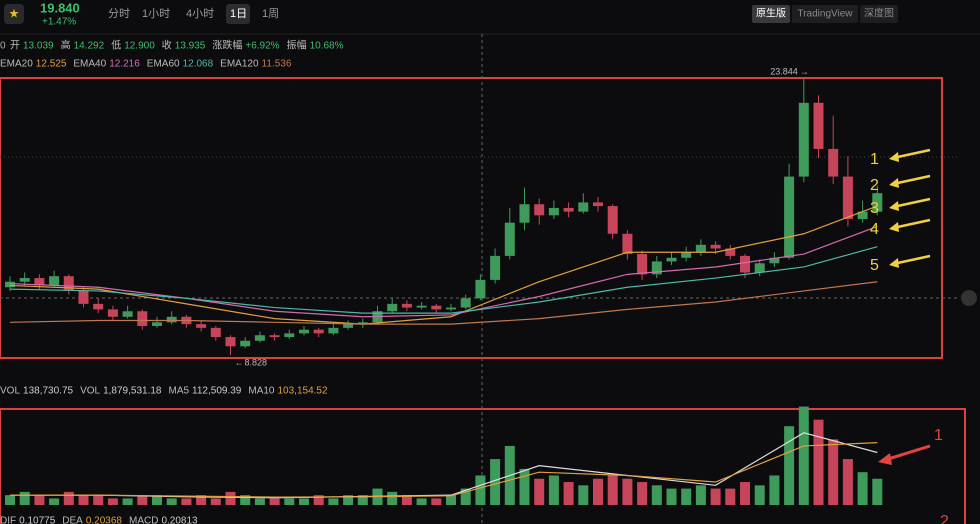 This screenshot has height=524, width=980. Describe the element at coordinates (38, 46) in the screenshot. I see `legend-value: 13.039` at that location.